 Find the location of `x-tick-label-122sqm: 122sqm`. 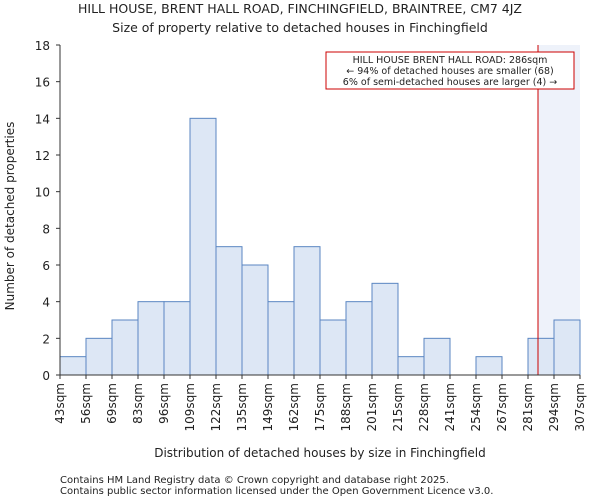

x-tick-label-122sqm: 122sqm is located at coordinates (216, 407).